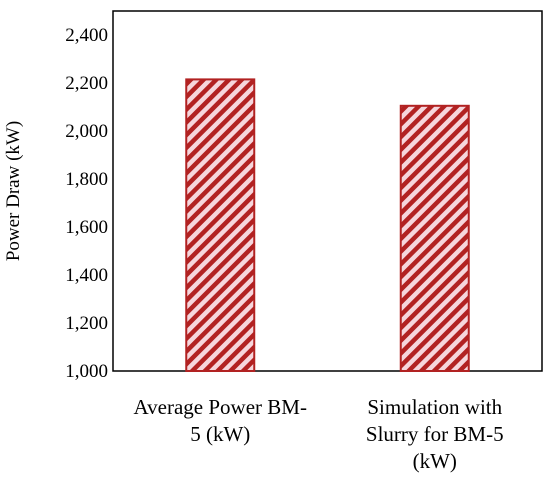 The image size is (550, 486). What do you see at coordinates (220, 407) in the screenshot?
I see `x-tick-label: Average Power BM-` at bounding box center [220, 407].